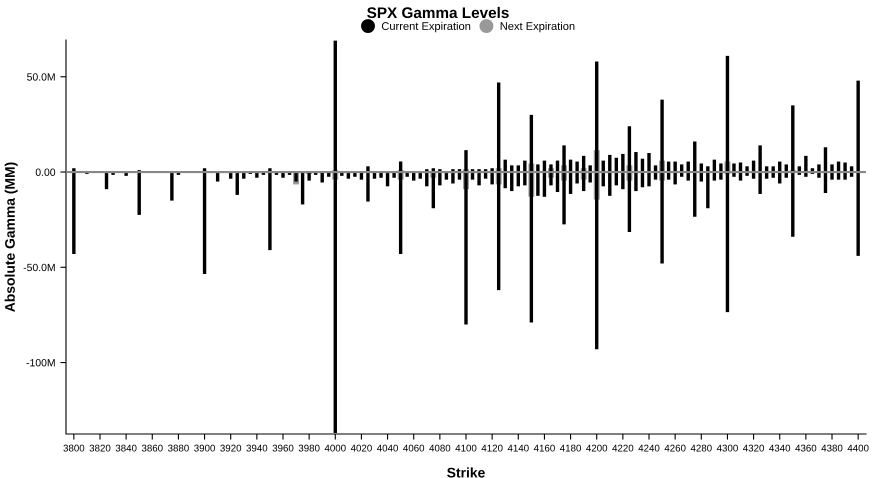 The height and width of the screenshot is (478, 876). I want to click on x-tick-label: 4020, so click(361, 448).